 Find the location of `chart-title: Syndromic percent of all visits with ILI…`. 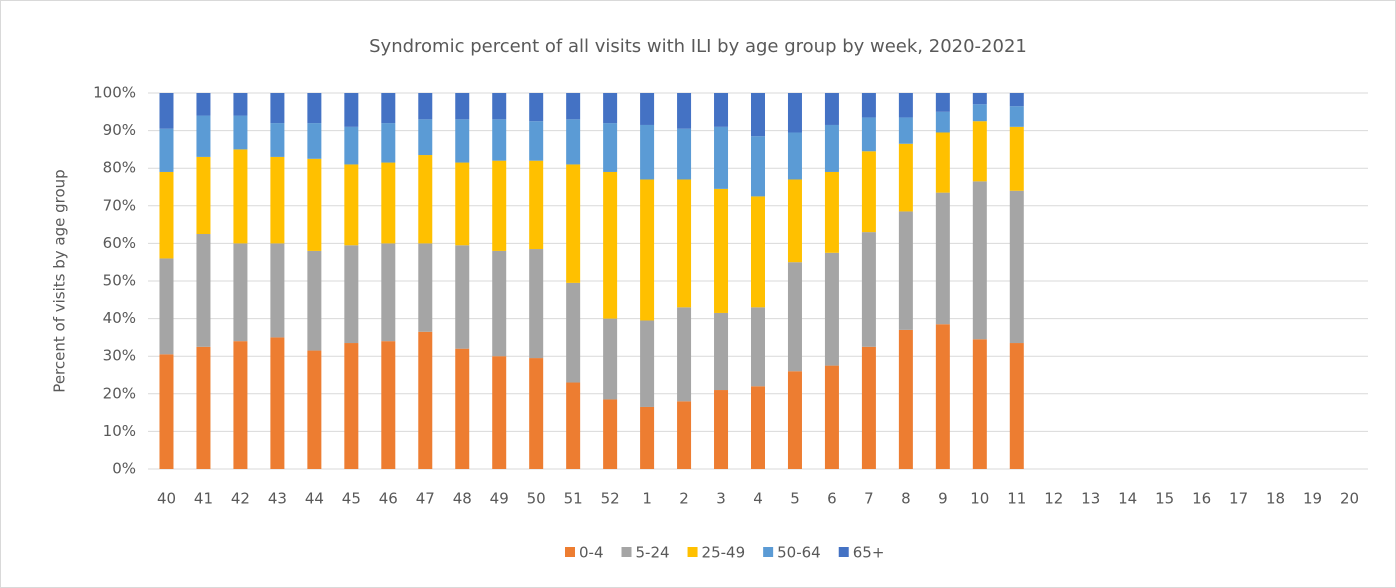

chart-title: Syndromic percent of all visits with ILI… is located at coordinates (698, 46).